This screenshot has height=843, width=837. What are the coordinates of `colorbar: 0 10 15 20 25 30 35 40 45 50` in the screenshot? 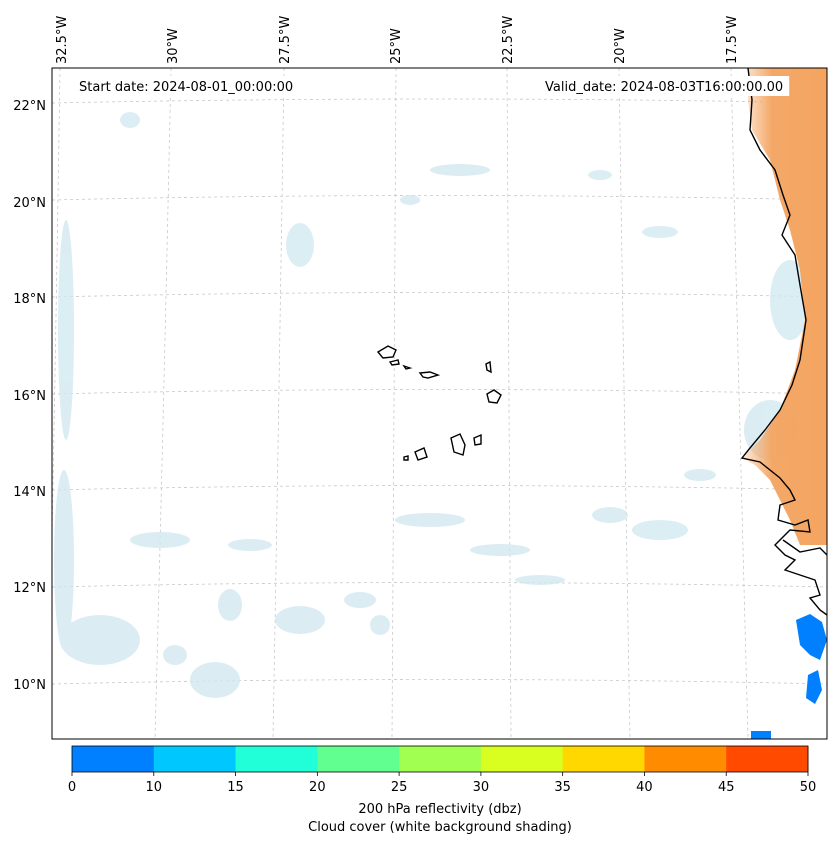 It's located at (442, 770).